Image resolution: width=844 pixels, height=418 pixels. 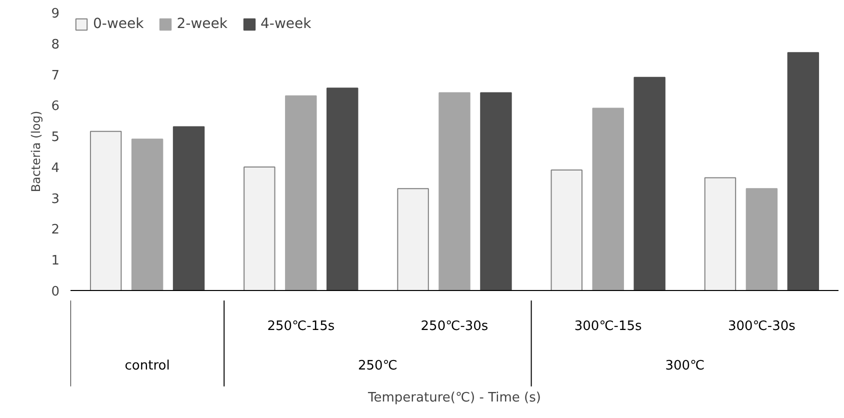 What do you see at coordinates (286, 24) in the screenshot?
I see `legend-label: 4-week` at bounding box center [286, 24].